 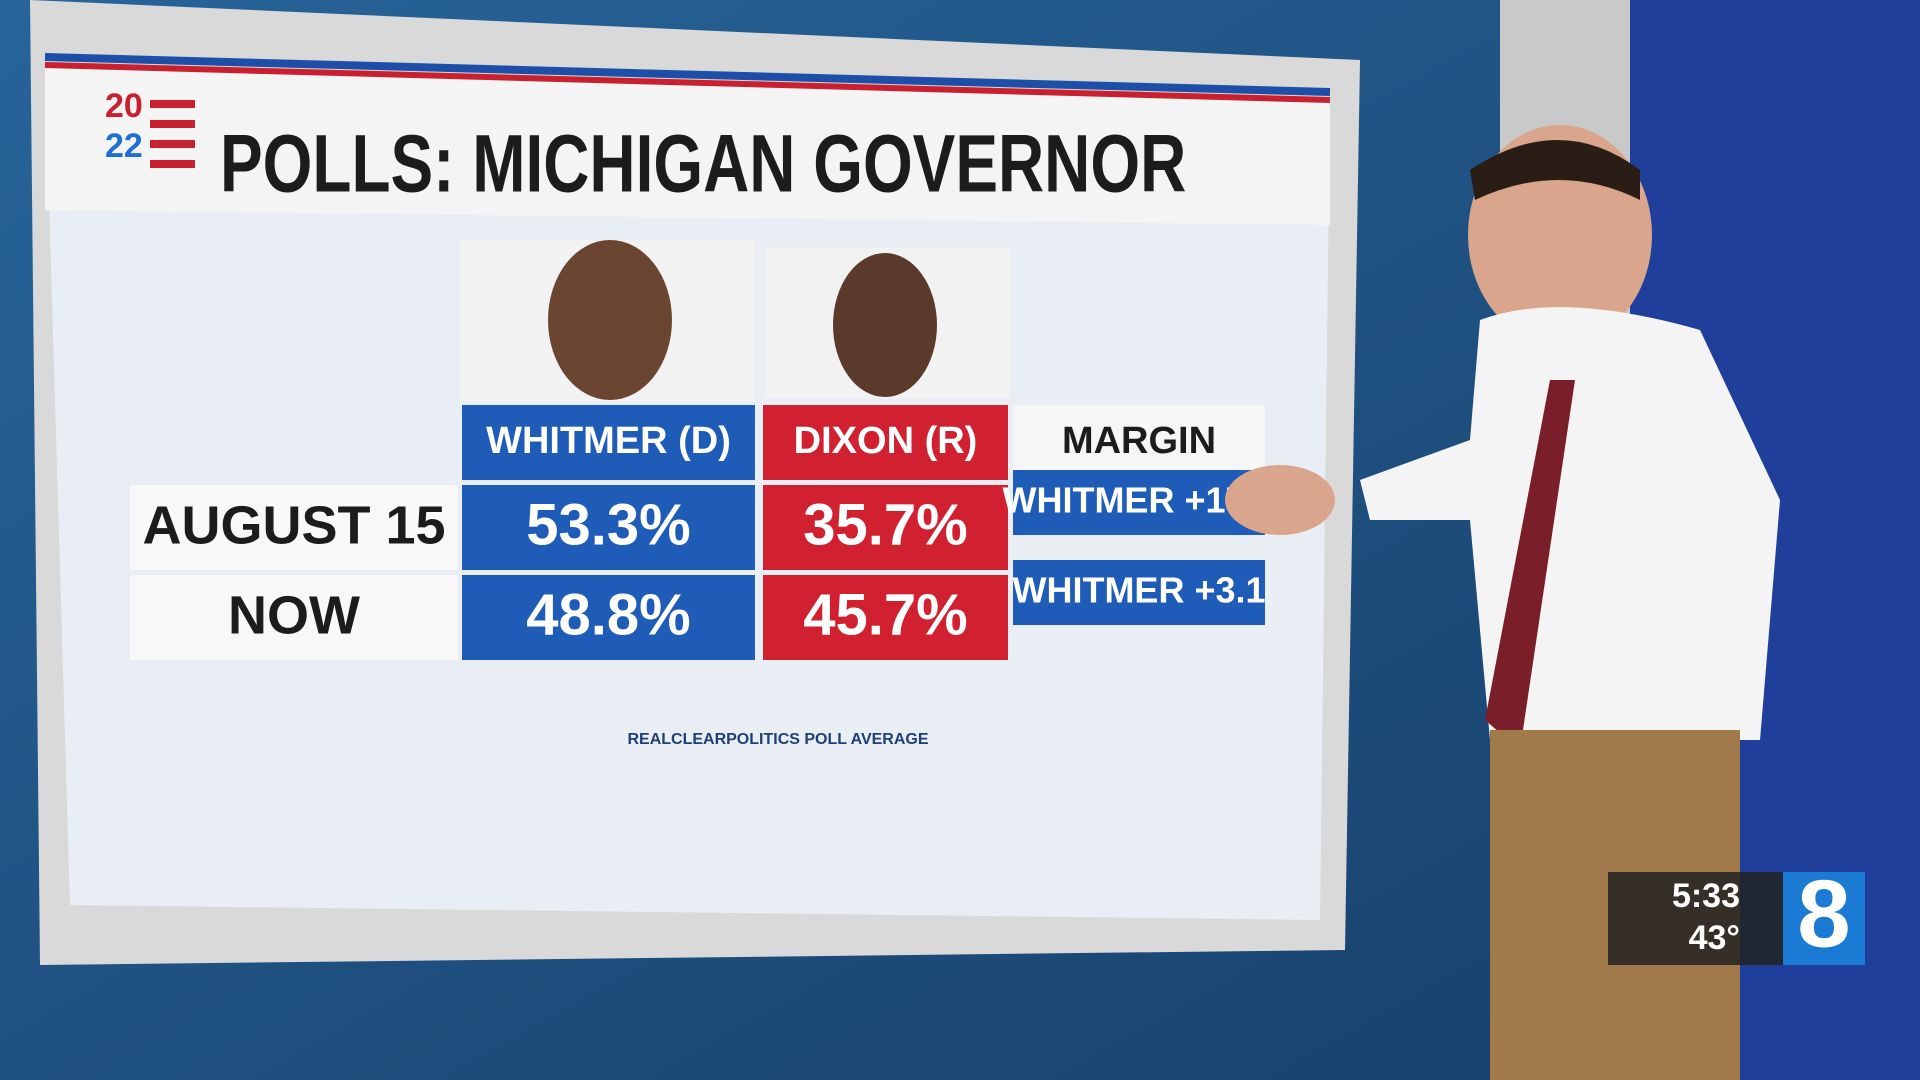 I want to click on logo: 20 22, so click(x=150, y=127).